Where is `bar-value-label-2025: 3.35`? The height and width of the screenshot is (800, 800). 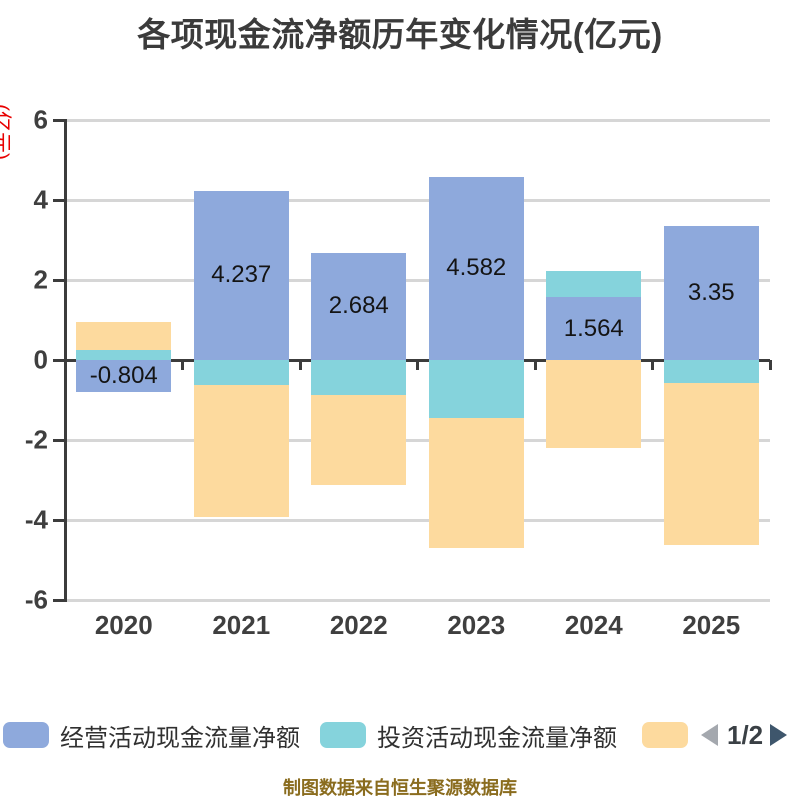
bar-value-label-2025: 3.35 is located at coordinates (711, 292).